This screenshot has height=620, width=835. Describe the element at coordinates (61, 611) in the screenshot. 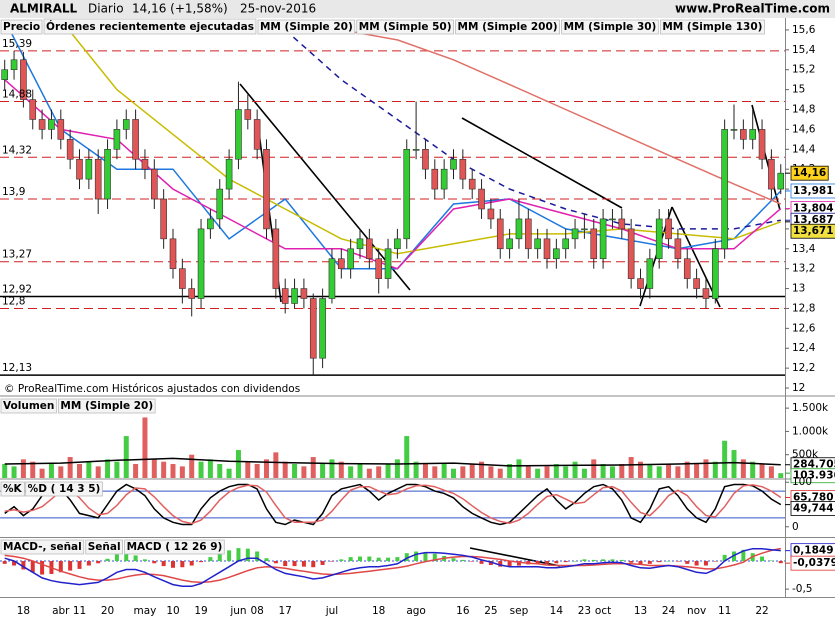

I see `x-tick-label: abr` at that location.